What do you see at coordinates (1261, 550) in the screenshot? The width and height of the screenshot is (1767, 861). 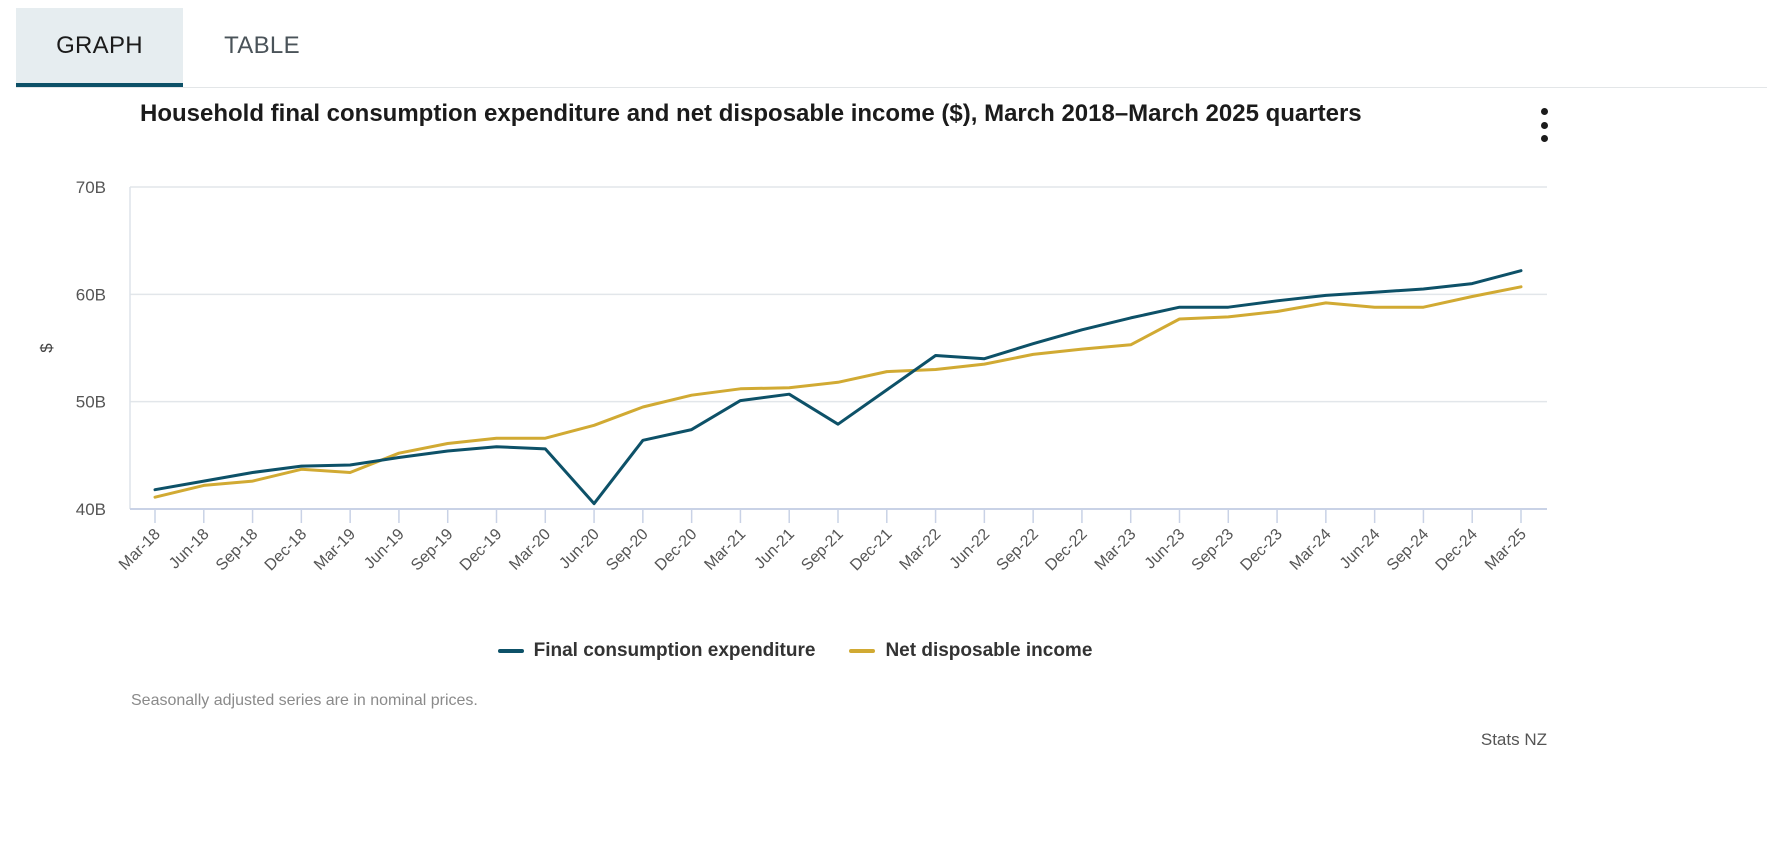 I see `x-tick-label: Dec-23` at bounding box center [1261, 550].